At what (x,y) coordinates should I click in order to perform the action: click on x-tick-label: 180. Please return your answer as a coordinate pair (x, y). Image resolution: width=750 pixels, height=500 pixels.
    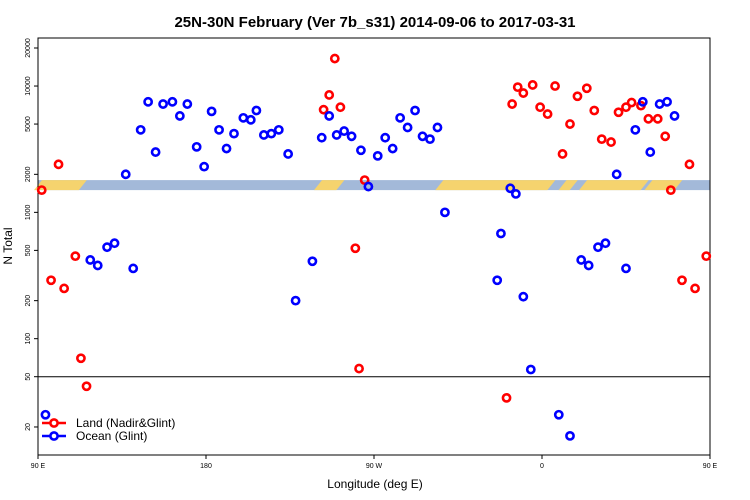
    Looking at the image, I should click on (206, 466).